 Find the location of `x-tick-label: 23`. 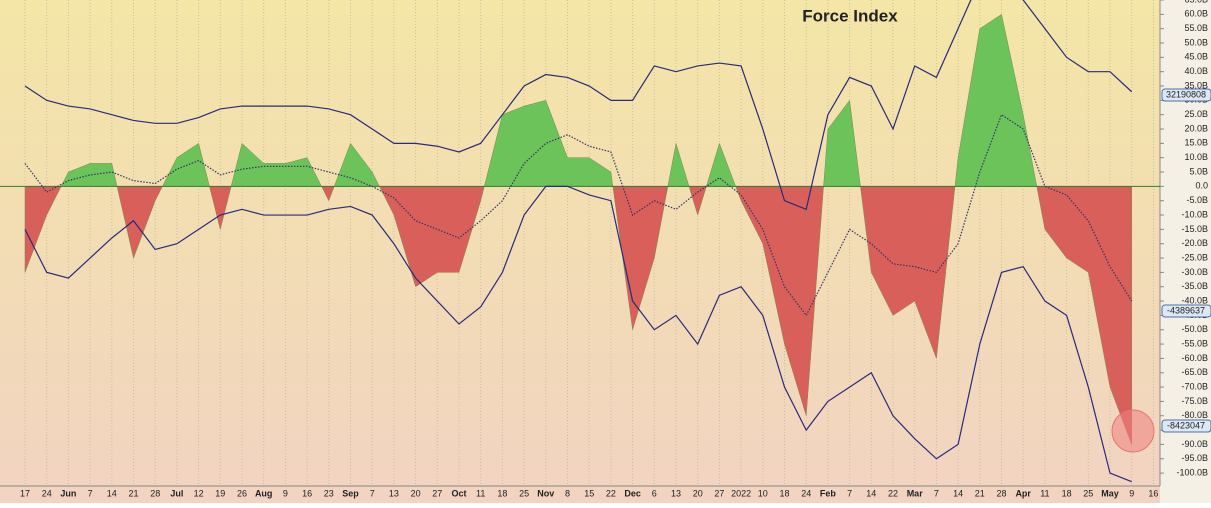

x-tick-label: 23 is located at coordinates (329, 493).